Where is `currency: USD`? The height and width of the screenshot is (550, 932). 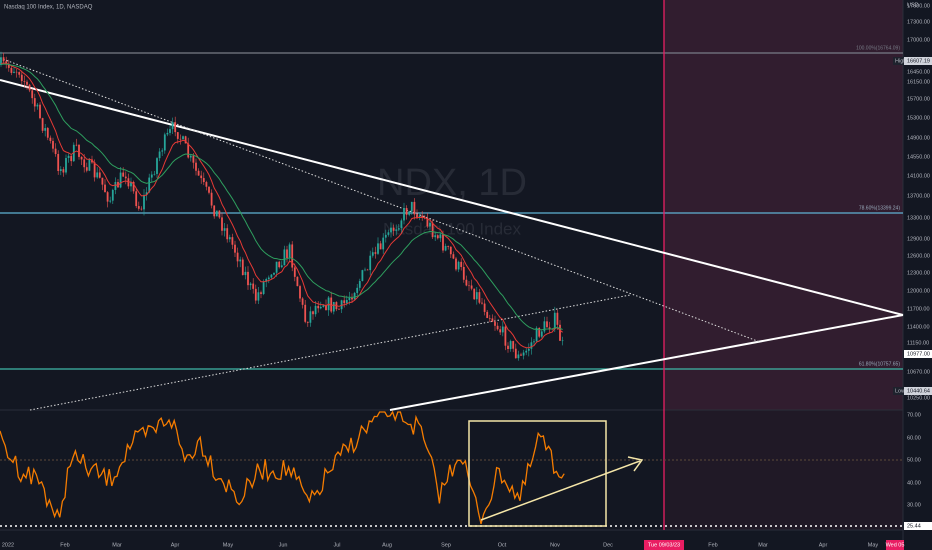 currency: USD is located at coordinates (913, 5).